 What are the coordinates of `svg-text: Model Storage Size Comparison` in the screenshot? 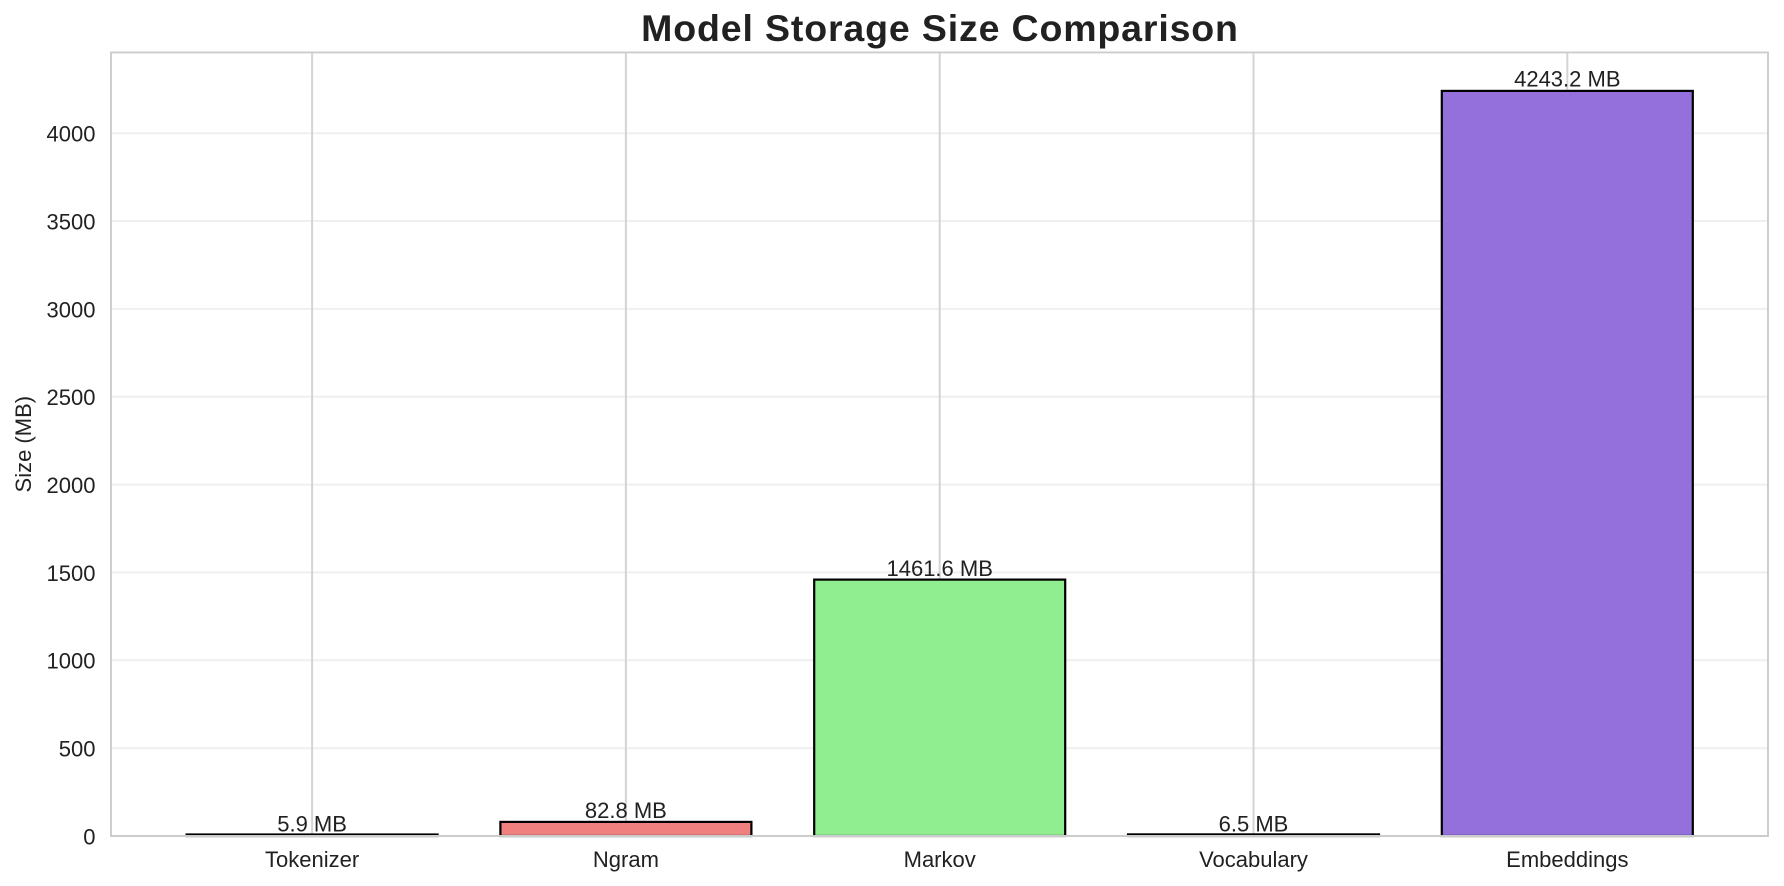 It's located at (940, 28).